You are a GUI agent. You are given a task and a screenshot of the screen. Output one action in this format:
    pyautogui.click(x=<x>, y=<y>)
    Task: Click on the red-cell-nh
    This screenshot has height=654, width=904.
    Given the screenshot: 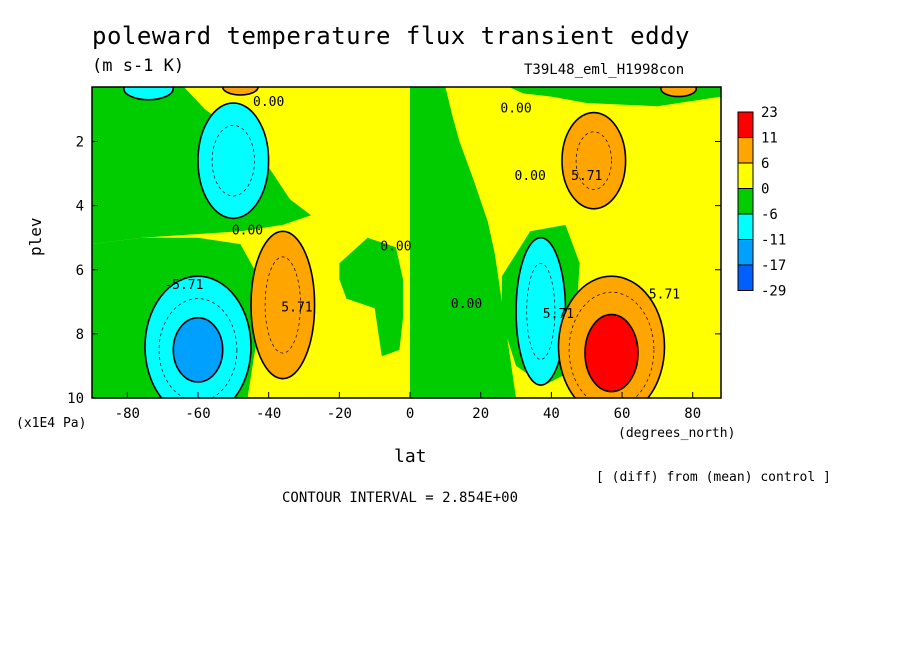 What is the action you would take?
    pyautogui.click(x=611, y=353)
    